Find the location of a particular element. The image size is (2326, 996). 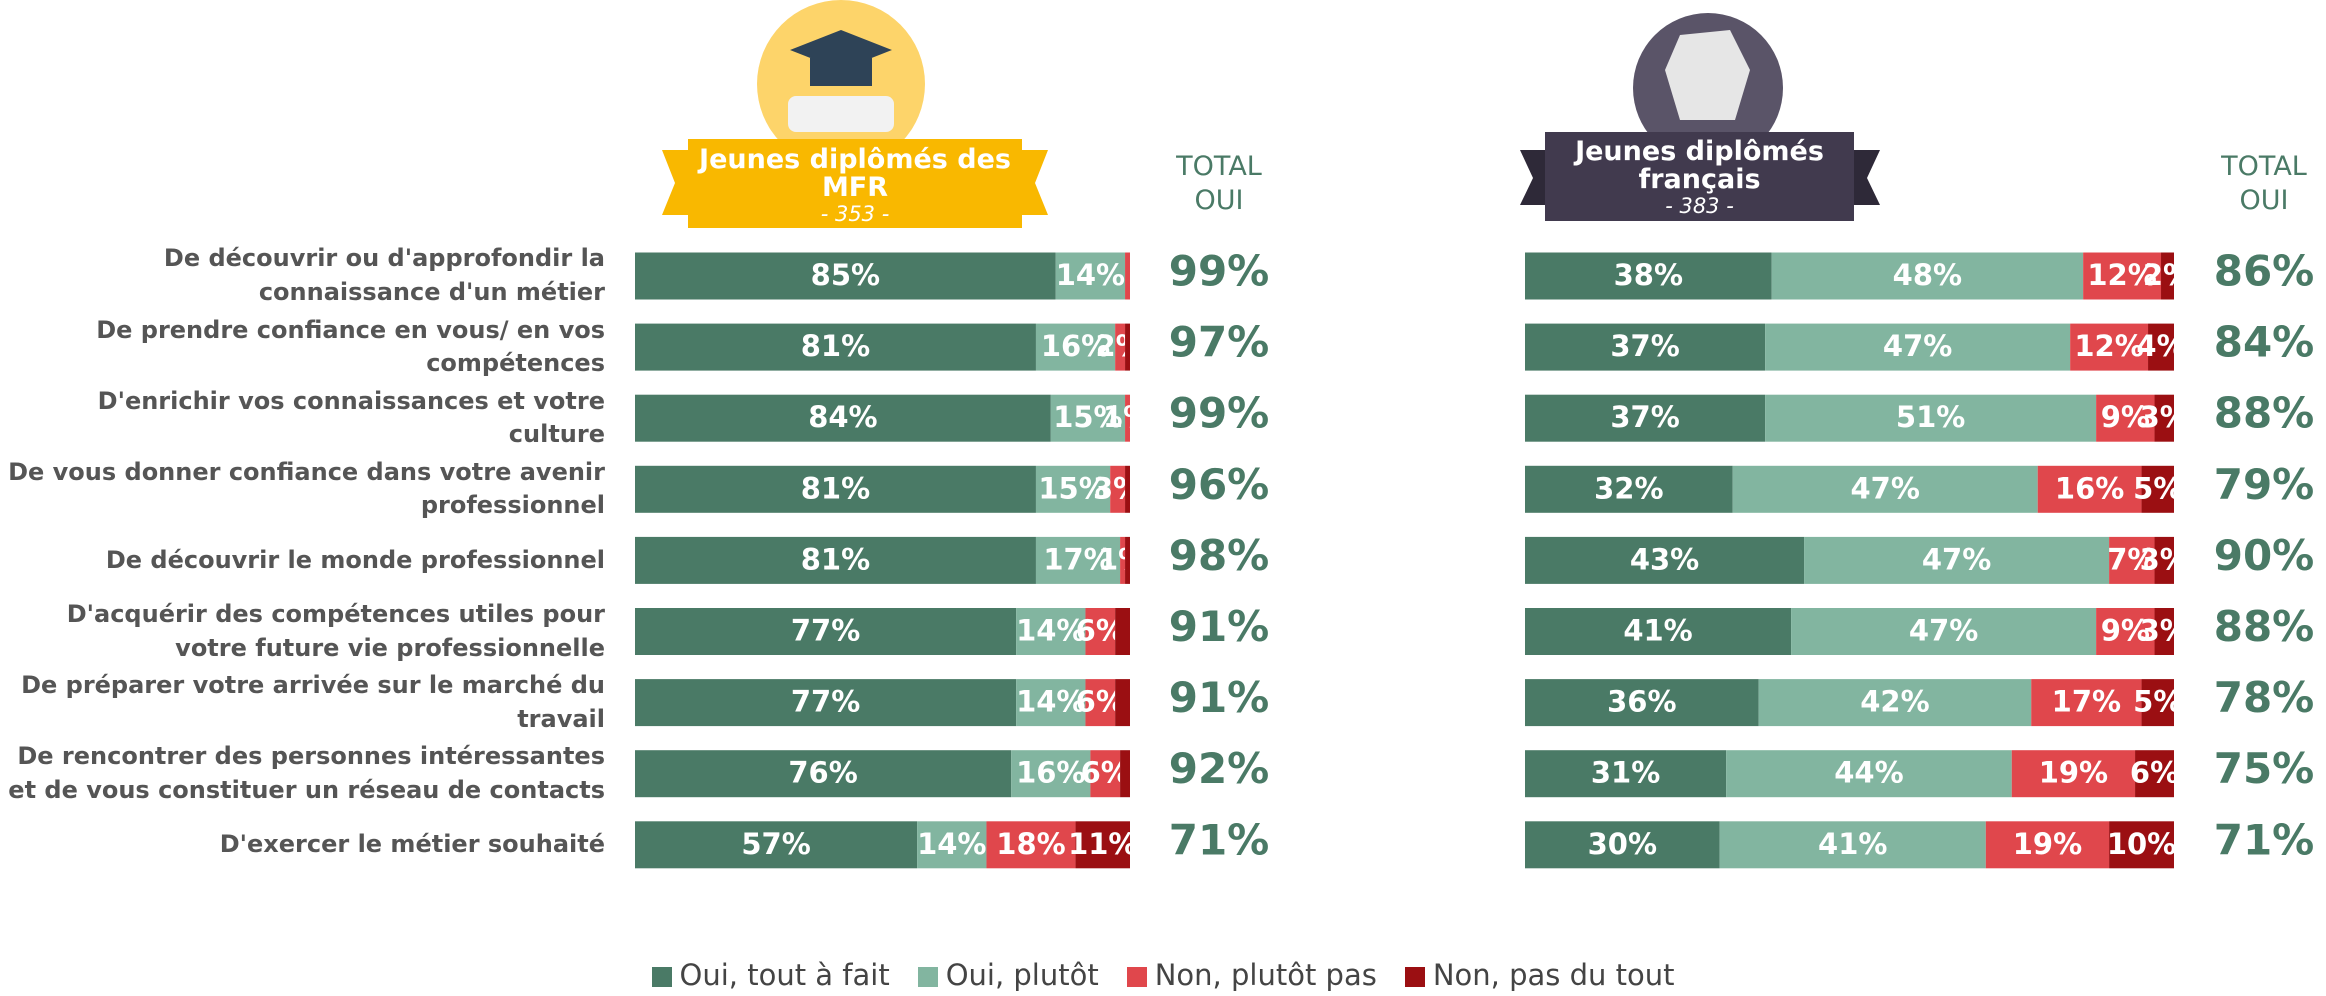

data-label: 38% is located at coordinates (1648, 275).